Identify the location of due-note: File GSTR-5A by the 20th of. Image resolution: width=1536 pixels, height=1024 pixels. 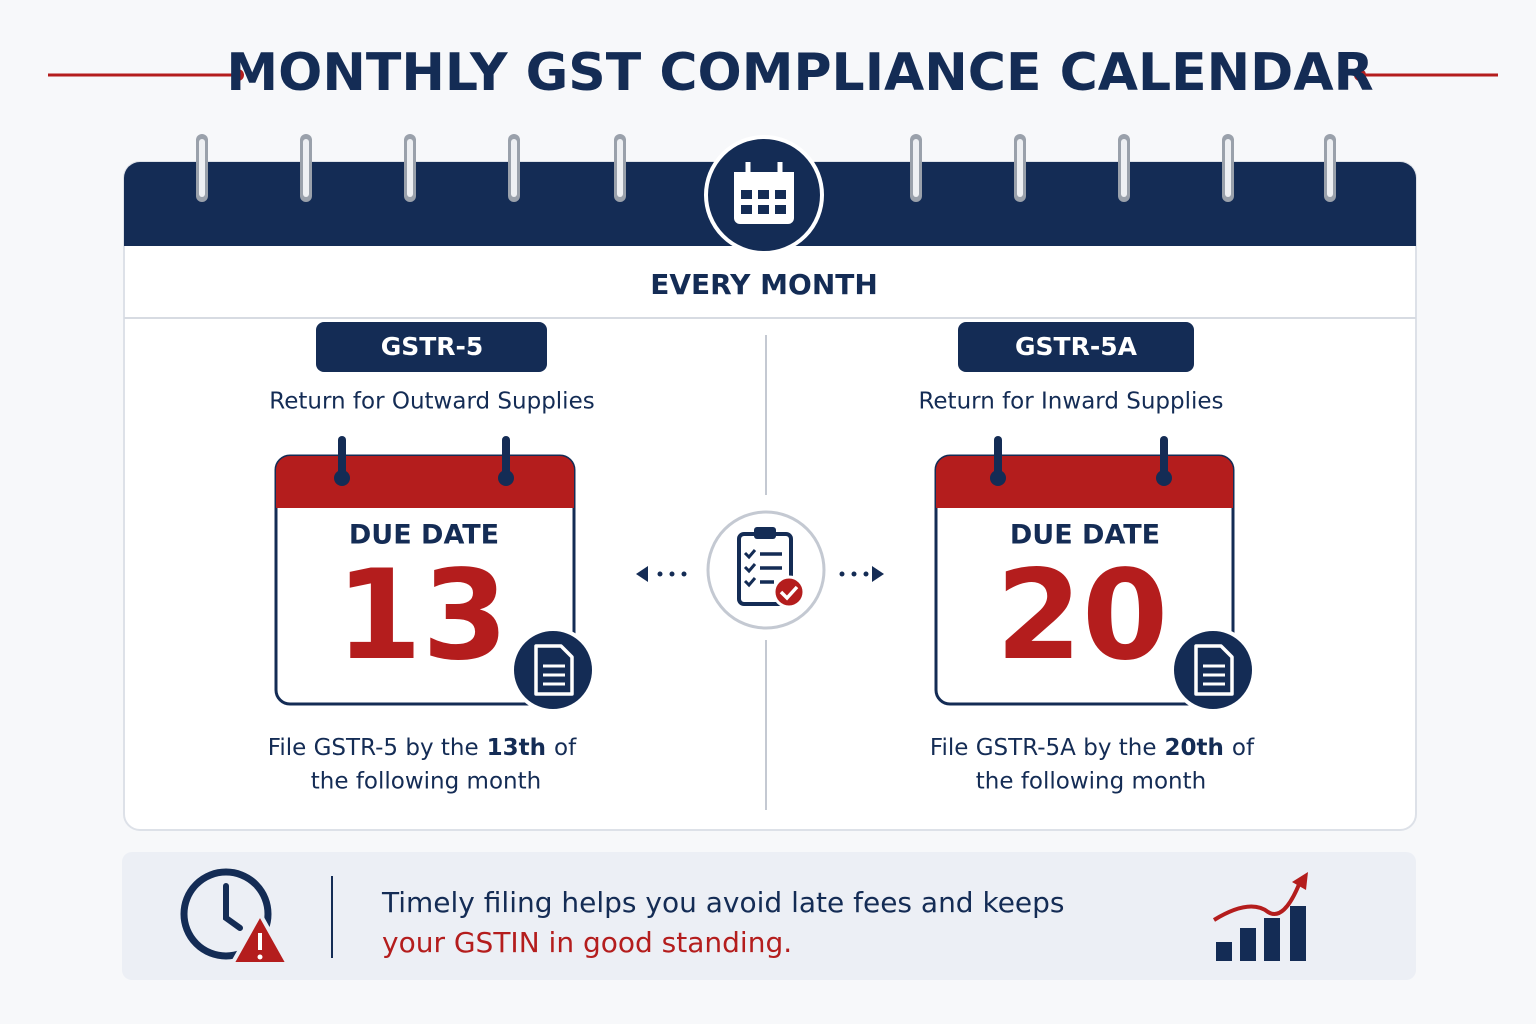
(1092, 748).